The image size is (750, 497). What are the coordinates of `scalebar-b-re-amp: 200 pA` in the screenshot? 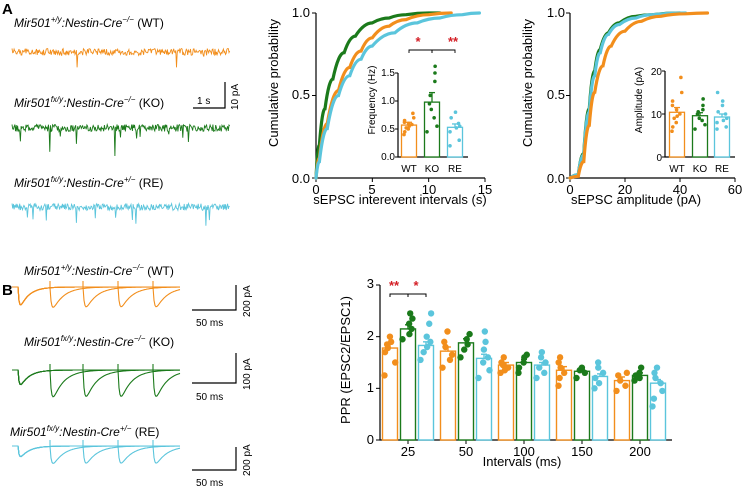 It's located at (247, 460).